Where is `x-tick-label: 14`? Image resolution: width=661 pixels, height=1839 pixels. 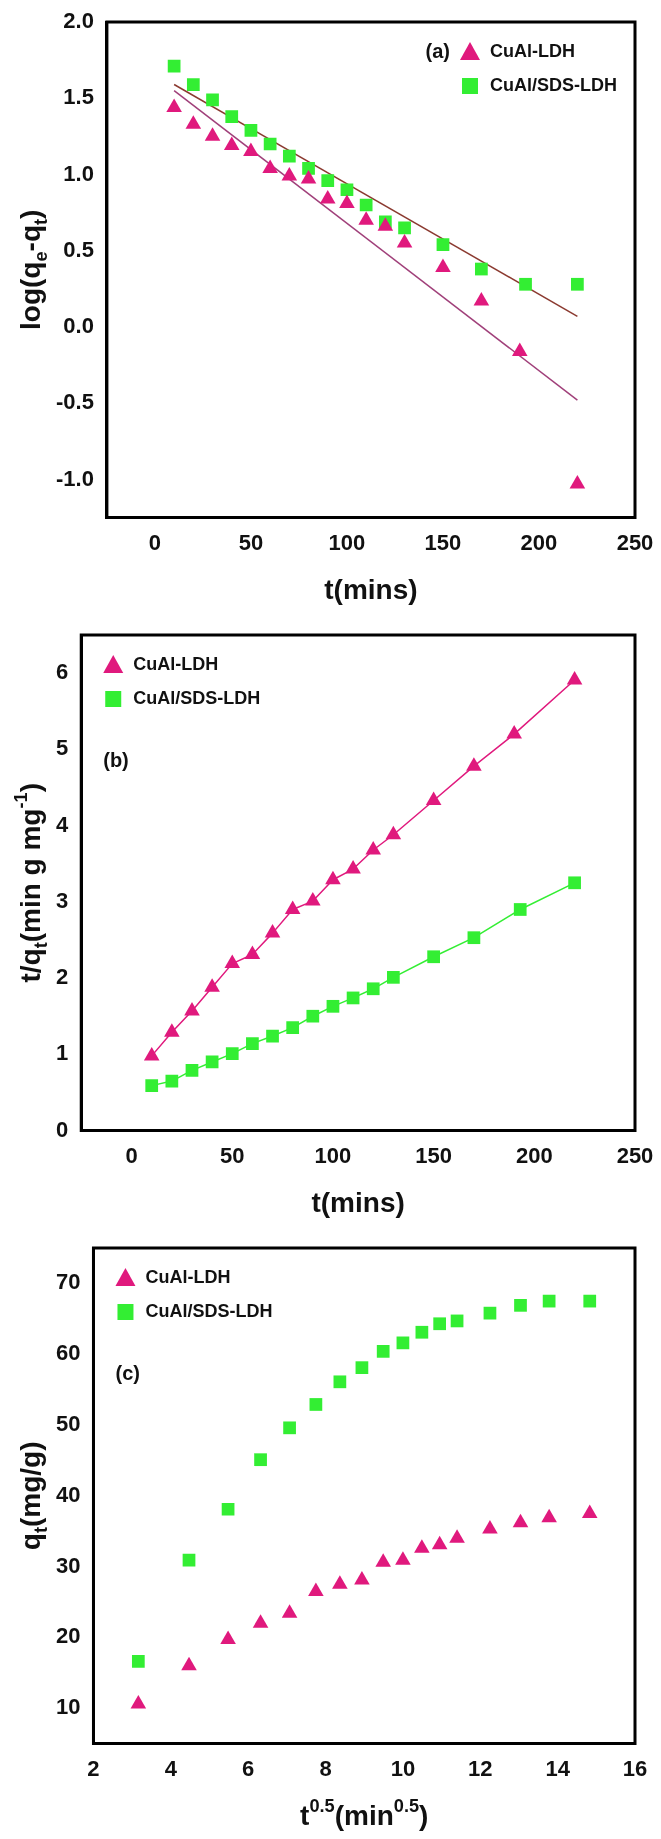
x-tick-label: 14 is located at coordinates (558, 1768).